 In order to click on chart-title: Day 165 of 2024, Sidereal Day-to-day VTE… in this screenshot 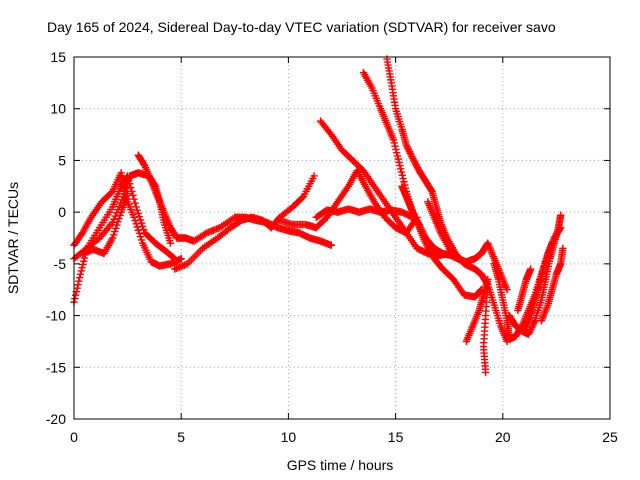, I will do `click(301, 27)`.